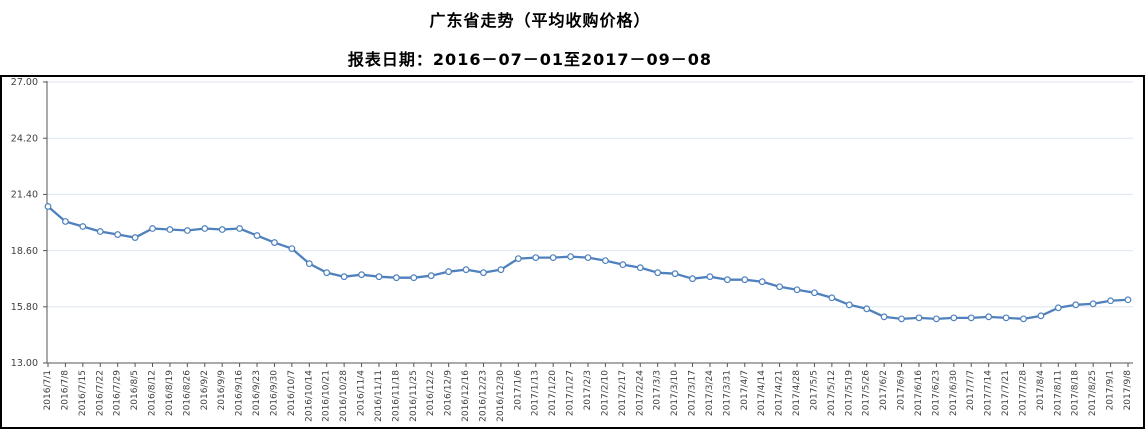  Describe the element at coordinates (530, 59) in the screenshot. I see `chart-subtitle: 报表日期：2016－07－01至2017－09－08` at that location.